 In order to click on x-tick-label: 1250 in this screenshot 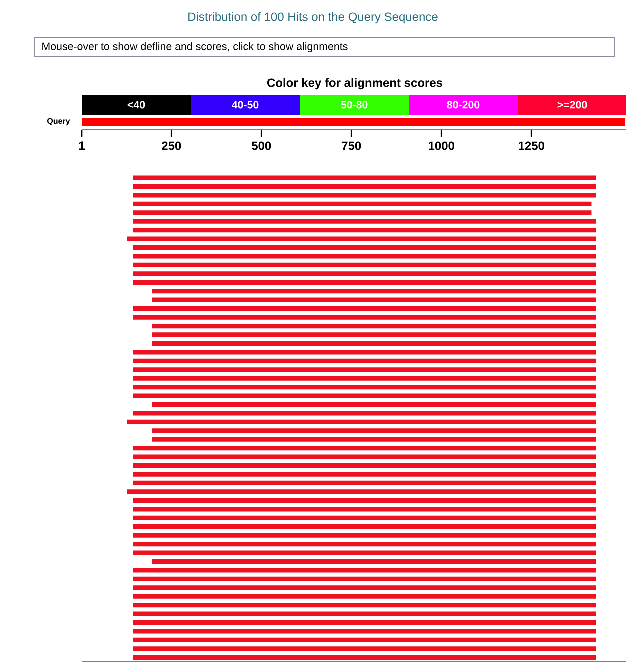, I will do `click(531, 146)`.